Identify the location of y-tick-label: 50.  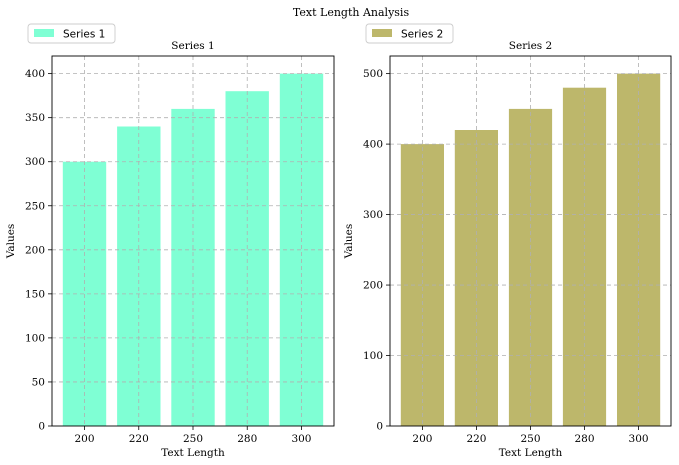
(38, 382).